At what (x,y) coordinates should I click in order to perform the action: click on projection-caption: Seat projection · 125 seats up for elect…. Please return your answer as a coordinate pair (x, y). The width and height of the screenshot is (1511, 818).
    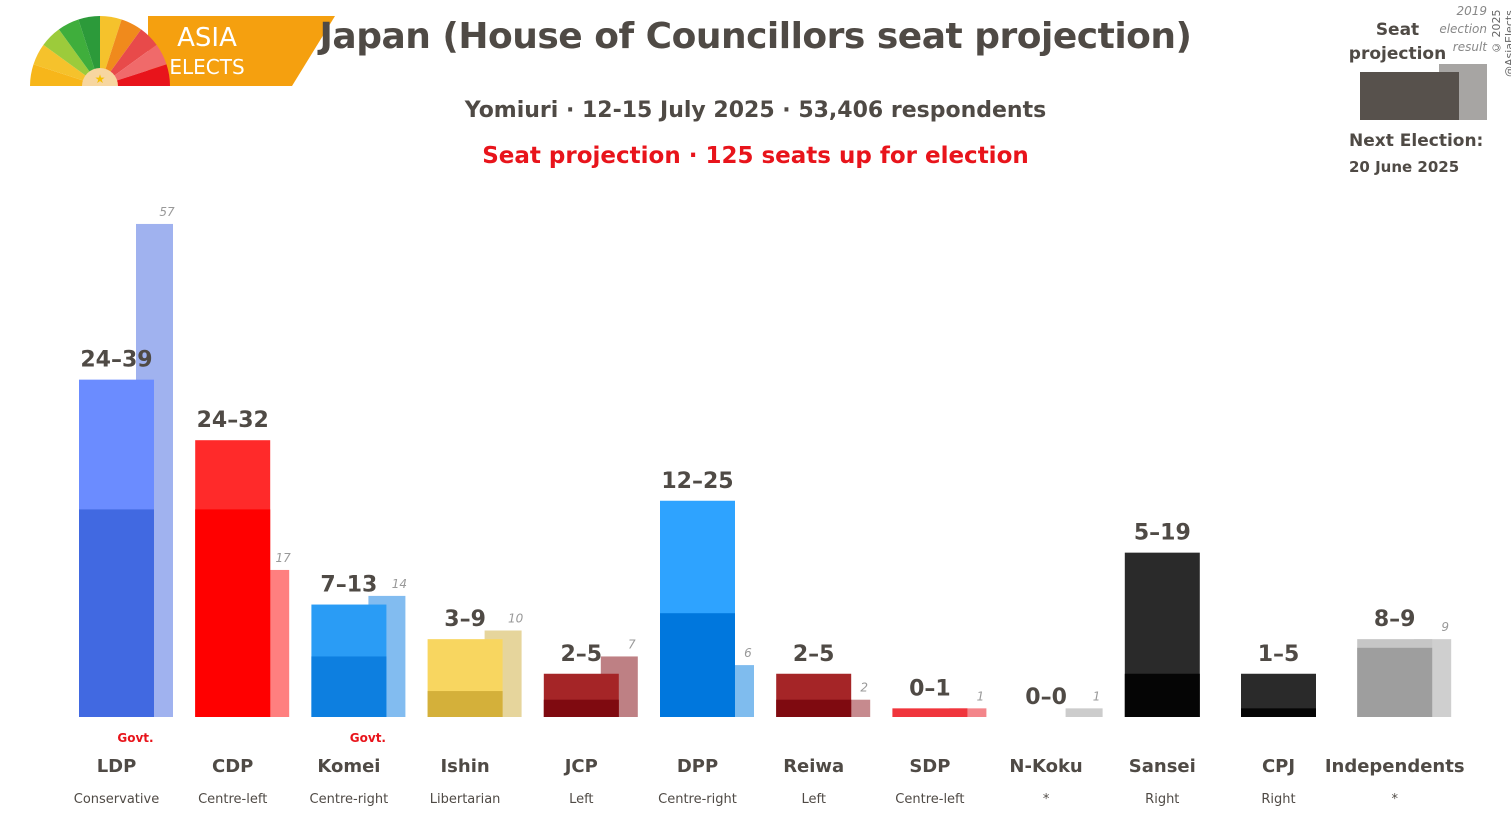
    Looking at the image, I should click on (755, 156).